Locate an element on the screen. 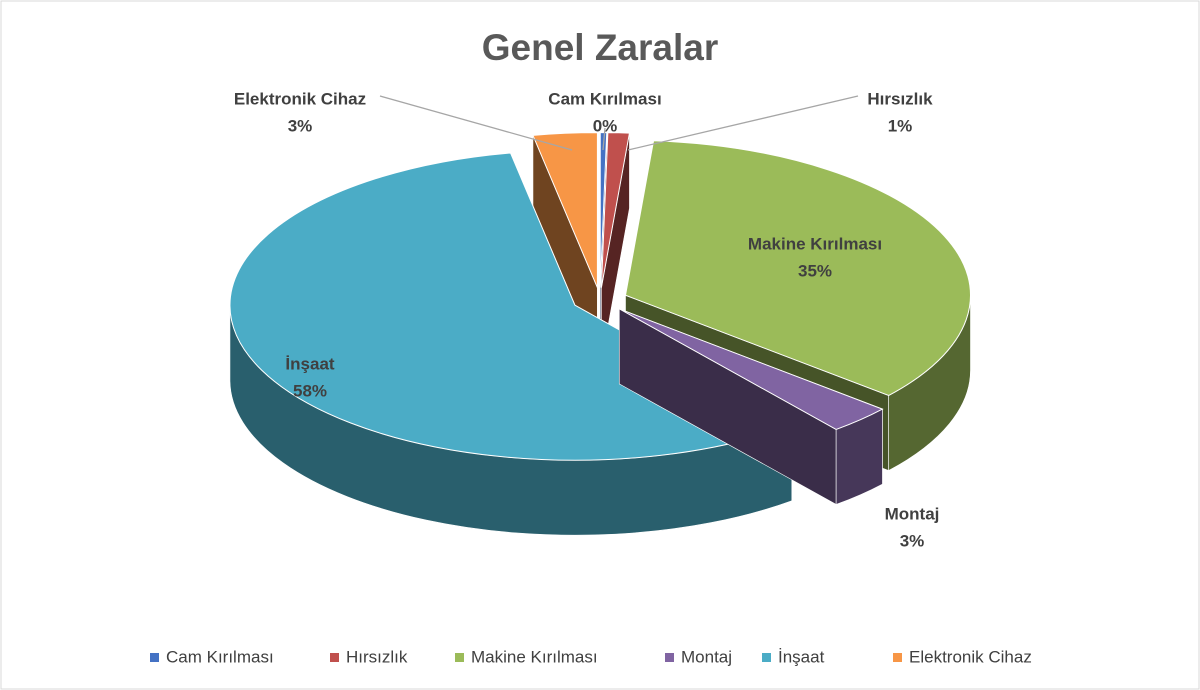 The height and width of the screenshot is (690, 1200). legend-label: Hırsızlık is located at coordinates (377, 656).